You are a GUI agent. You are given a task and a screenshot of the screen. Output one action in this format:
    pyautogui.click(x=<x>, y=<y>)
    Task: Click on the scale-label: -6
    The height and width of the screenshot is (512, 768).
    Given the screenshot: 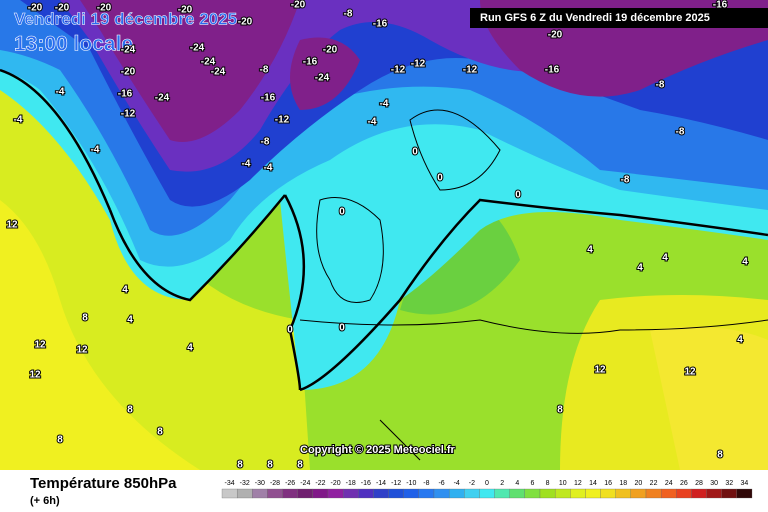 What is the action you would take?
    pyautogui.click(x=441, y=483)
    